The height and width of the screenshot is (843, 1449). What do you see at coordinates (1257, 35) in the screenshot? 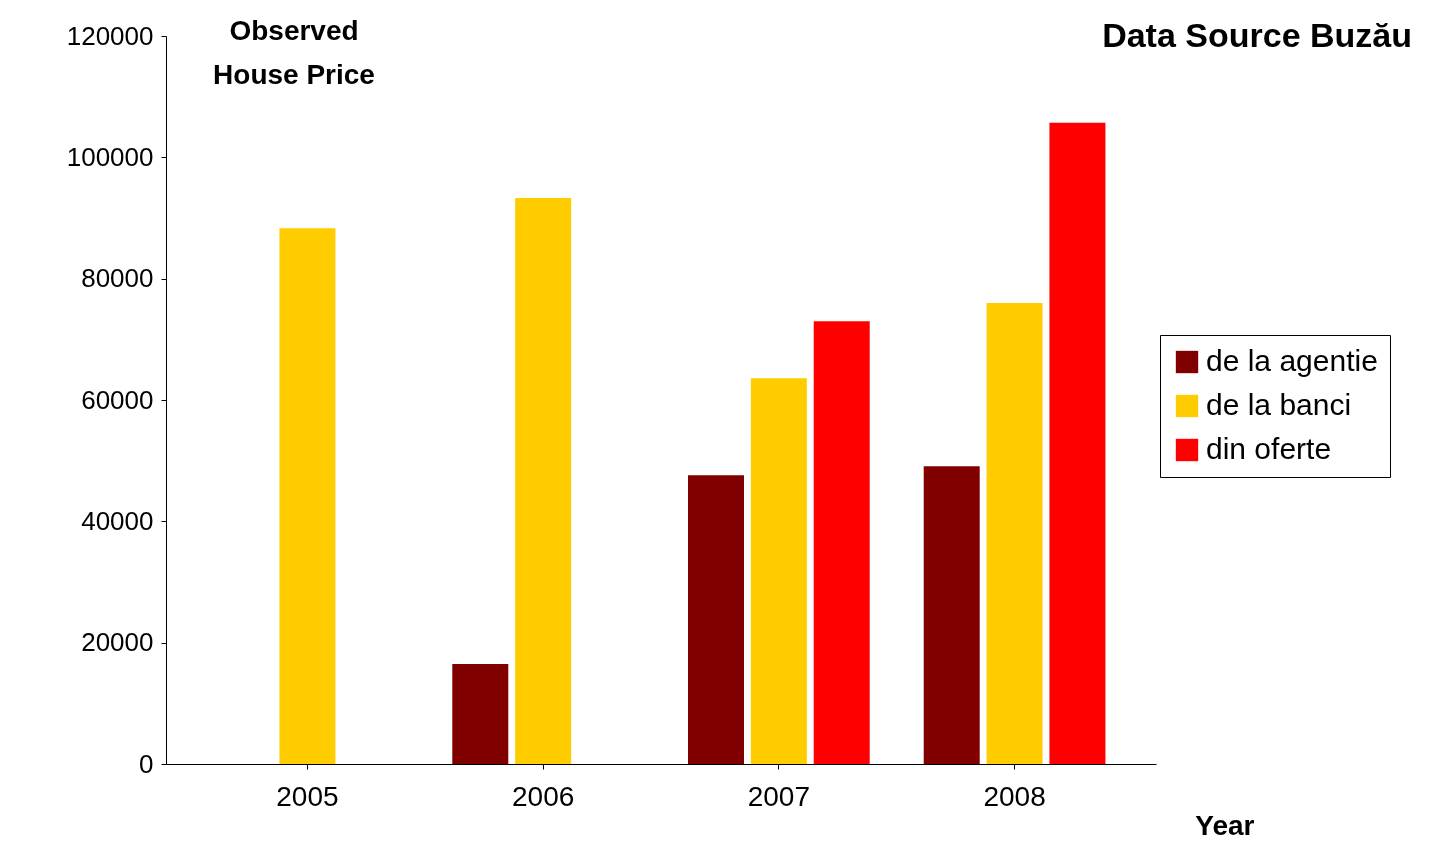
I see `annotation: Data Source Buzău` at bounding box center [1257, 35].